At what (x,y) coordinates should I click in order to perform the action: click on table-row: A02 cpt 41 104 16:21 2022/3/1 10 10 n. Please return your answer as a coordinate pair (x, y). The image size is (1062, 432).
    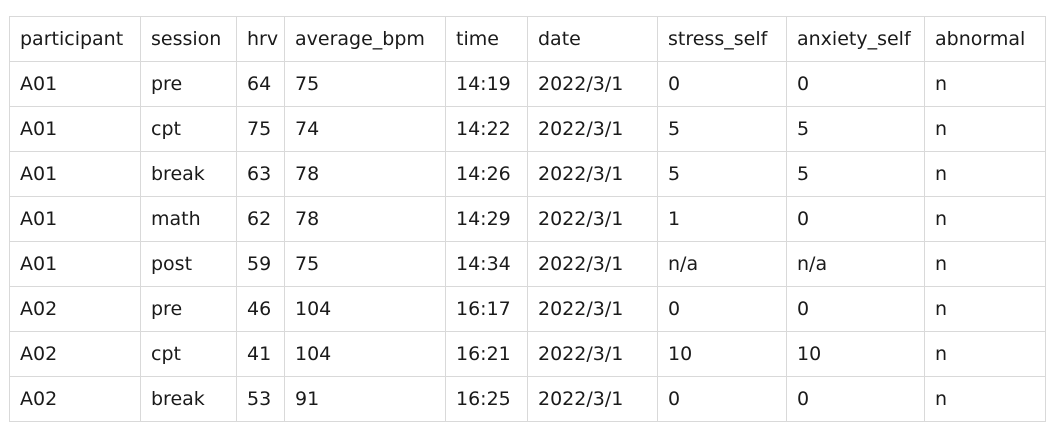
    Looking at the image, I should click on (527, 354).